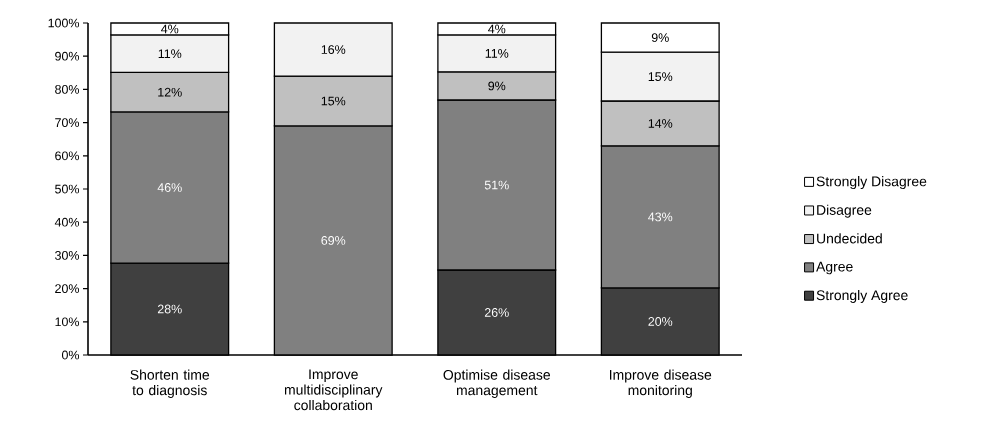  What do you see at coordinates (170, 383) in the screenshot?
I see `x-tick-label: Shorten time to diagnosis` at bounding box center [170, 383].